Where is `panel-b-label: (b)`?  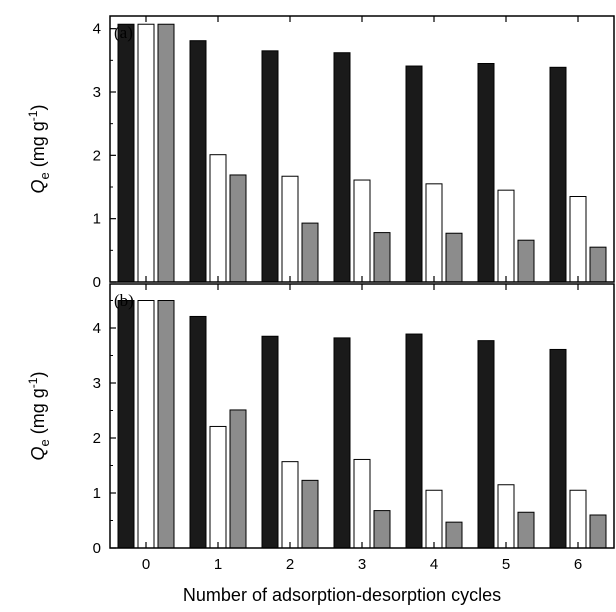
panel-b-label: (b) is located at coordinates (124, 300).